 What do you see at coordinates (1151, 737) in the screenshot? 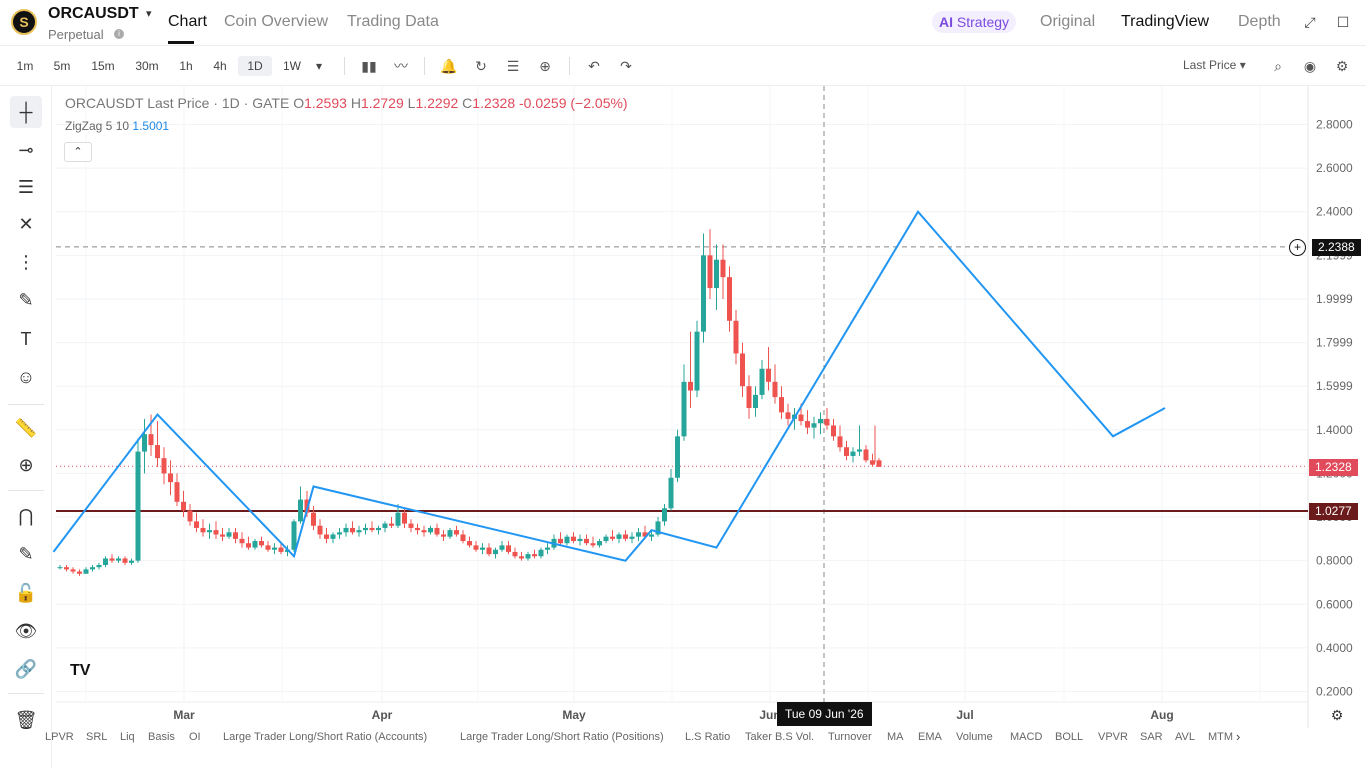
I see `indicator-sar: SAR` at bounding box center [1151, 737].